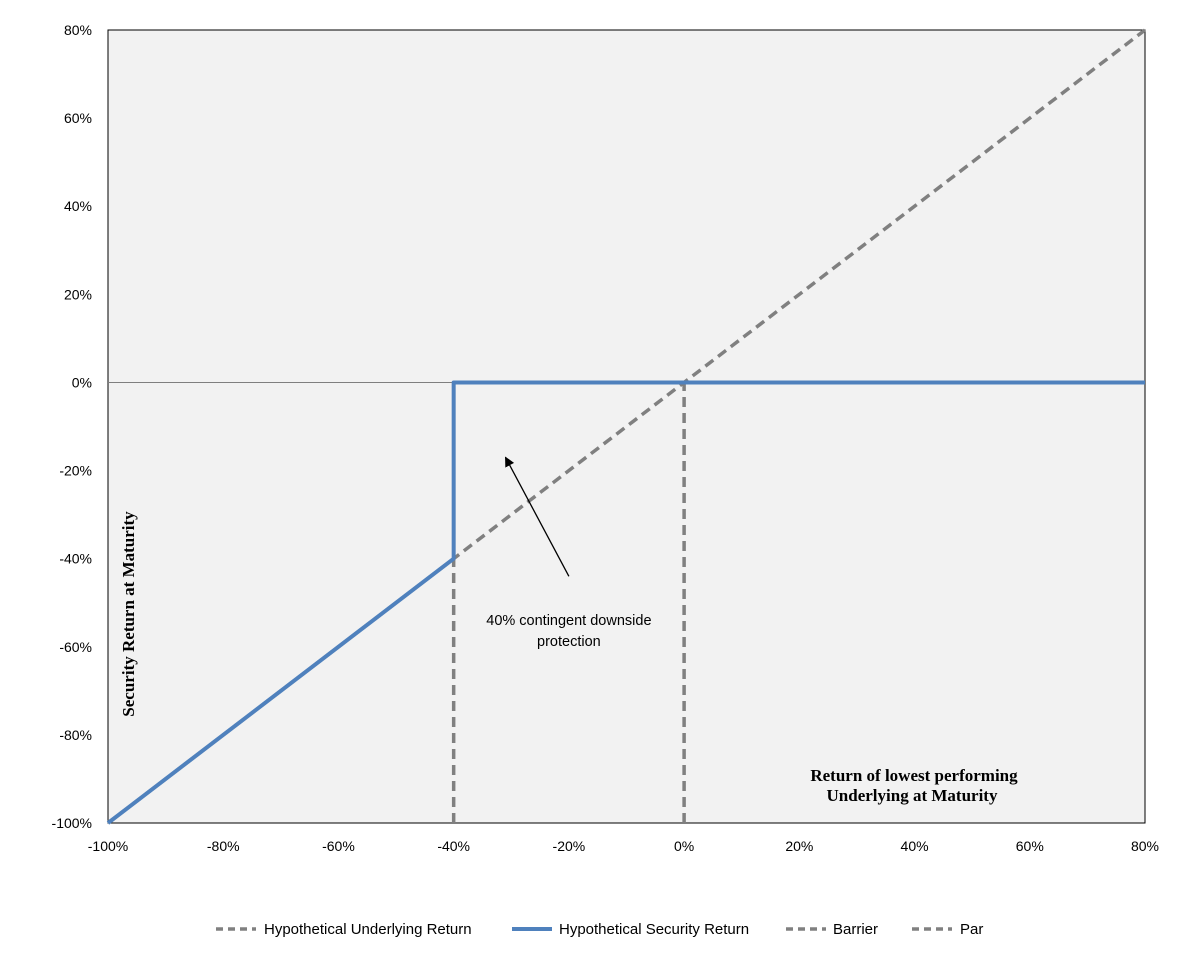  Describe the element at coordinates (78, 118) in the screenshot. I see `y-tick-label: 60%` at that location.